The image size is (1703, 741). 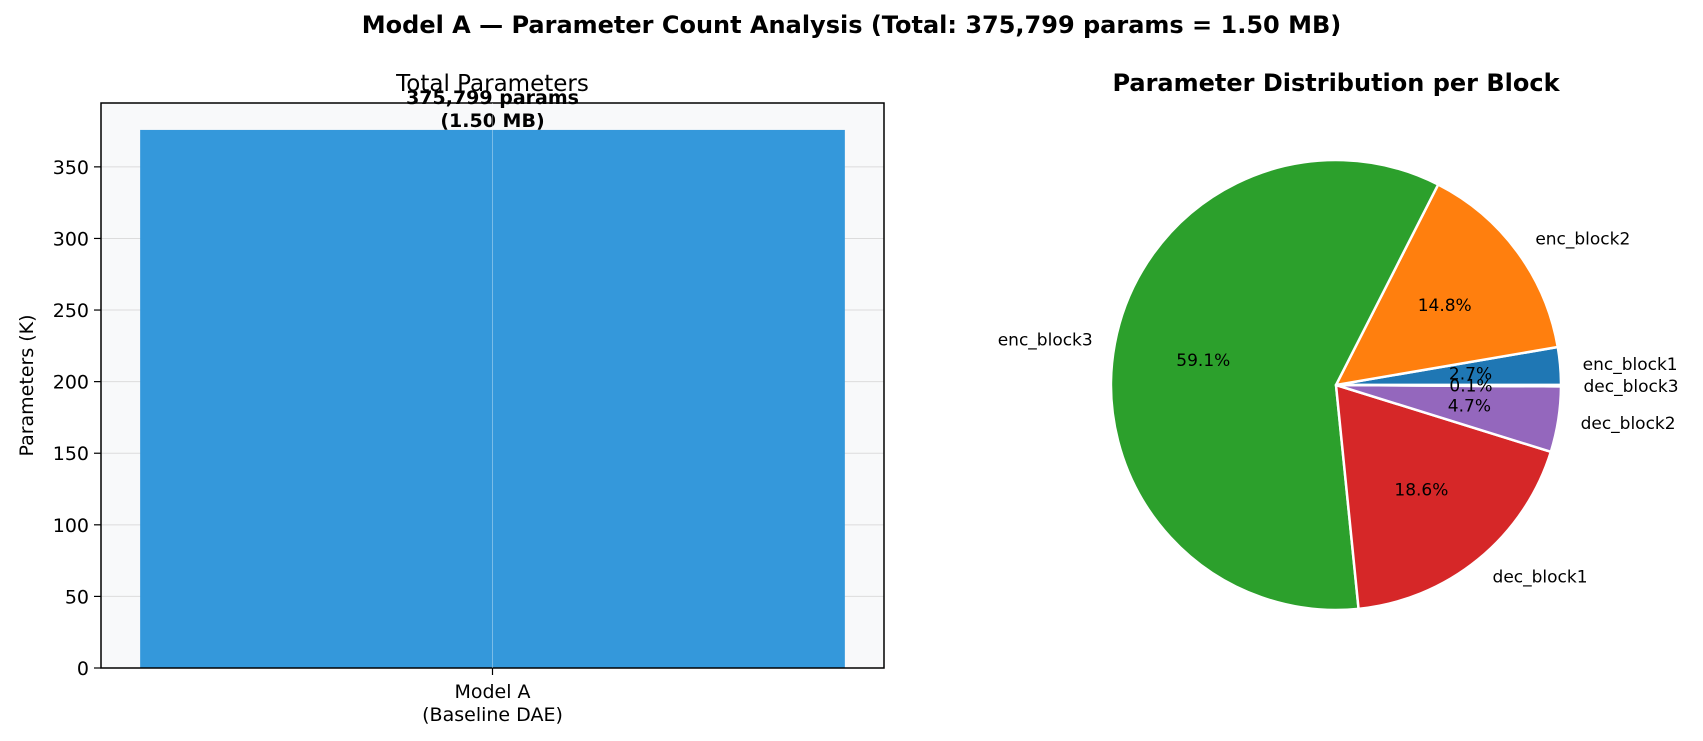 I want to click on pie-slice-enc-block3, so click(x=1274, y=385).